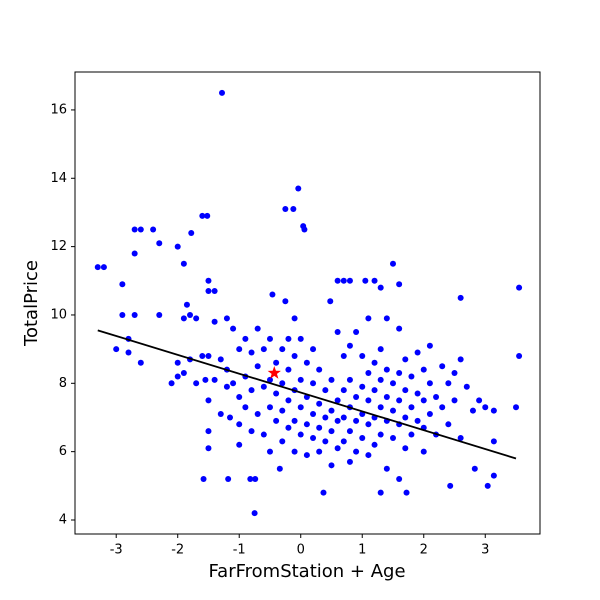 This screenshot has width=600, height=600. What do you see at coordinates (424, 550) in the screenshot?
I see `x-tick-label: 2` at bounding box center [424, 550].